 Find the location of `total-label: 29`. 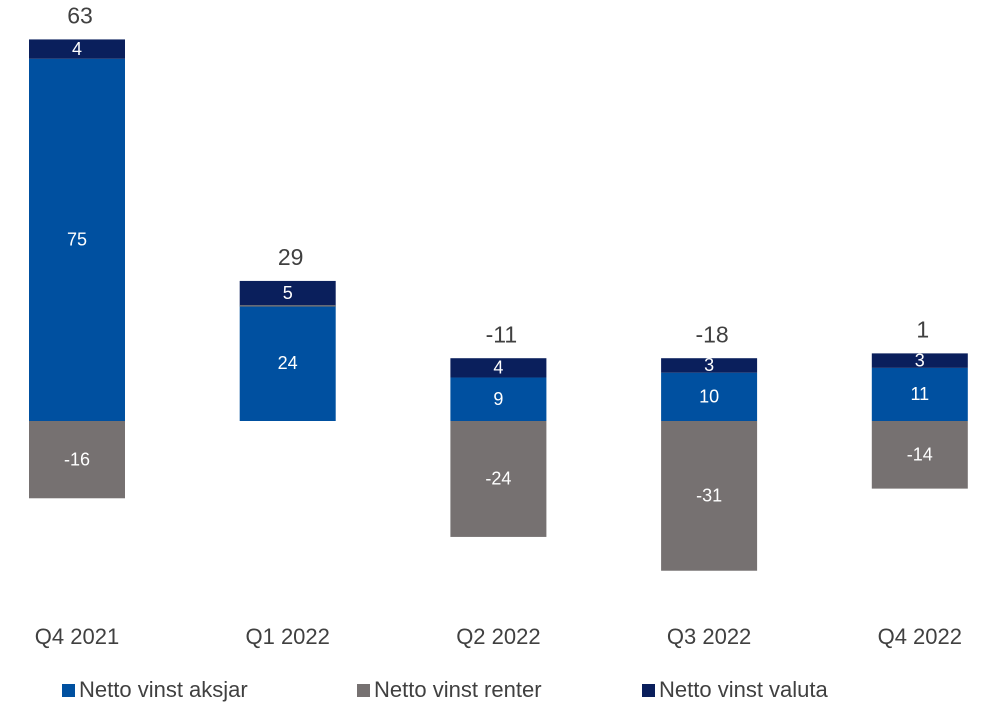

total-label: 29 is located at coordinates (291, 257).